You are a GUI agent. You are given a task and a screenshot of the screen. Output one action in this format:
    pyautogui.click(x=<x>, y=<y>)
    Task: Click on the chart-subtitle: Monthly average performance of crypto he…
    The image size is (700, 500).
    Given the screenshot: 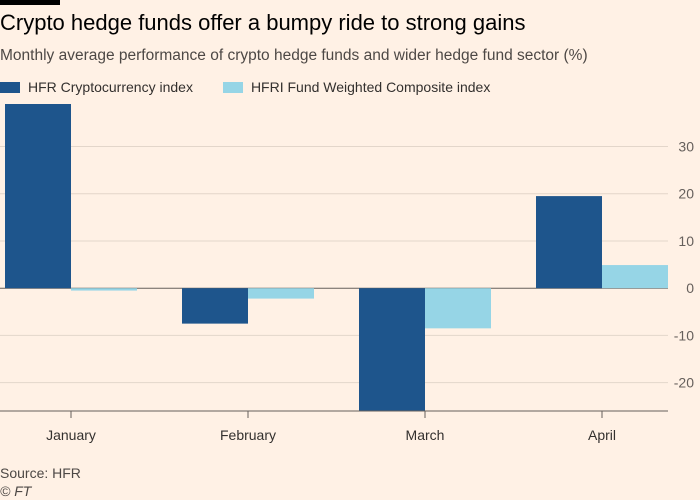 What is the action you would take?
    pyautogui.click(x=294, y=55)
    